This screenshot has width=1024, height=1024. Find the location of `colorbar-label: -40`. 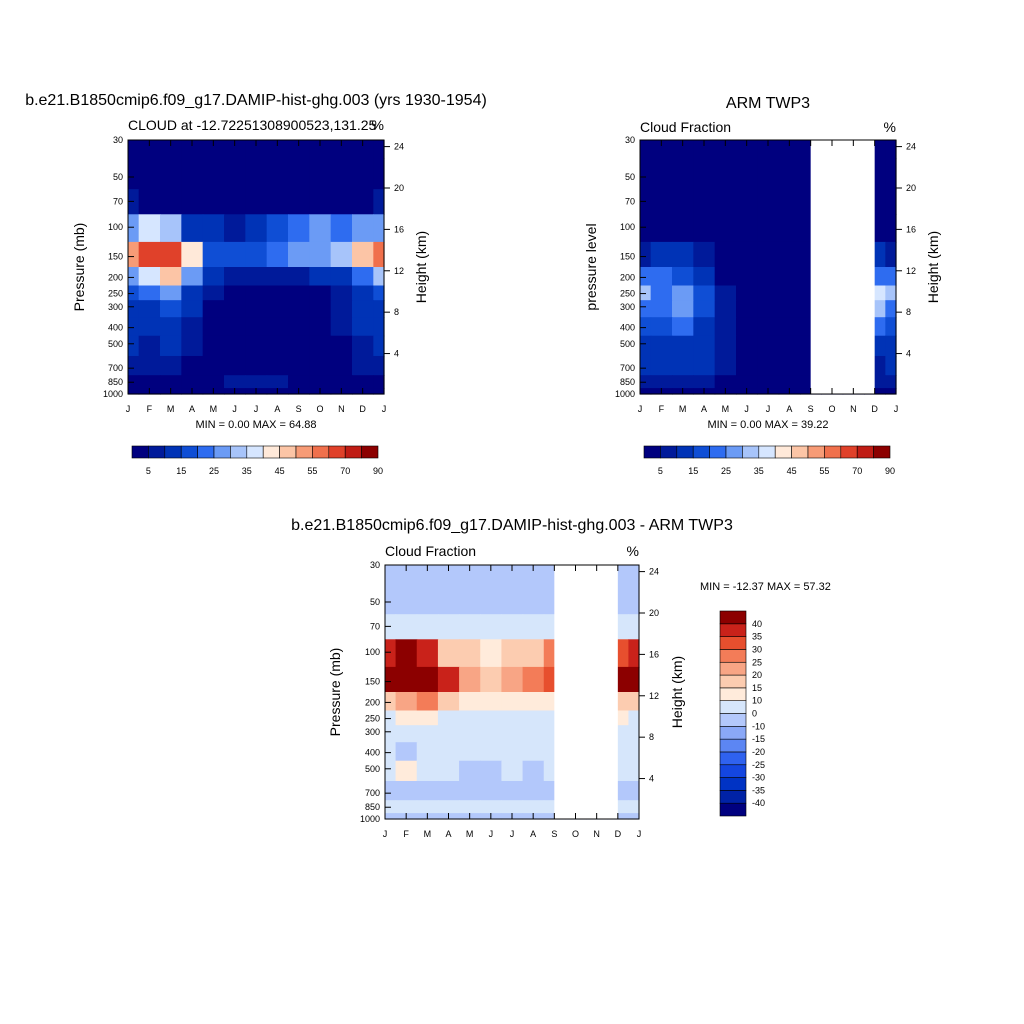

colorbar-label: -40 is located at coordinates (758, 803).